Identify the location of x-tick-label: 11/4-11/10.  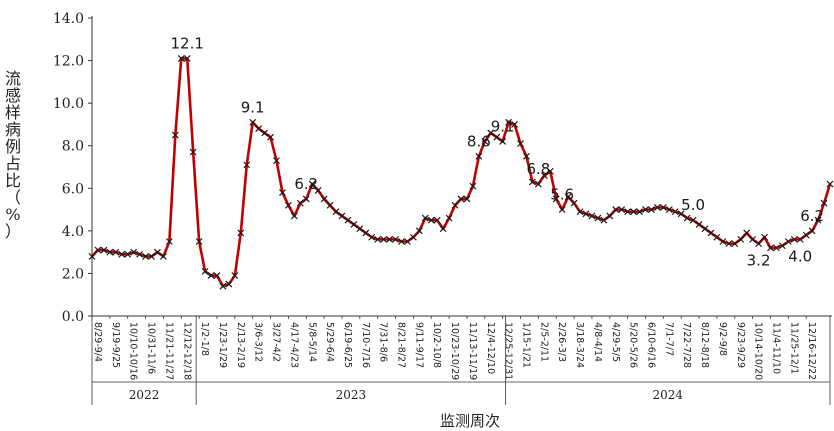
(775, 348).